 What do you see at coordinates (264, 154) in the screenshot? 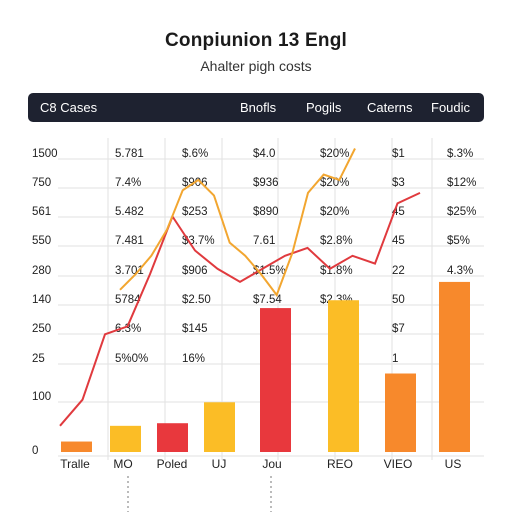
I see `table-cell: $4.0` at bounding box center [264, 154].